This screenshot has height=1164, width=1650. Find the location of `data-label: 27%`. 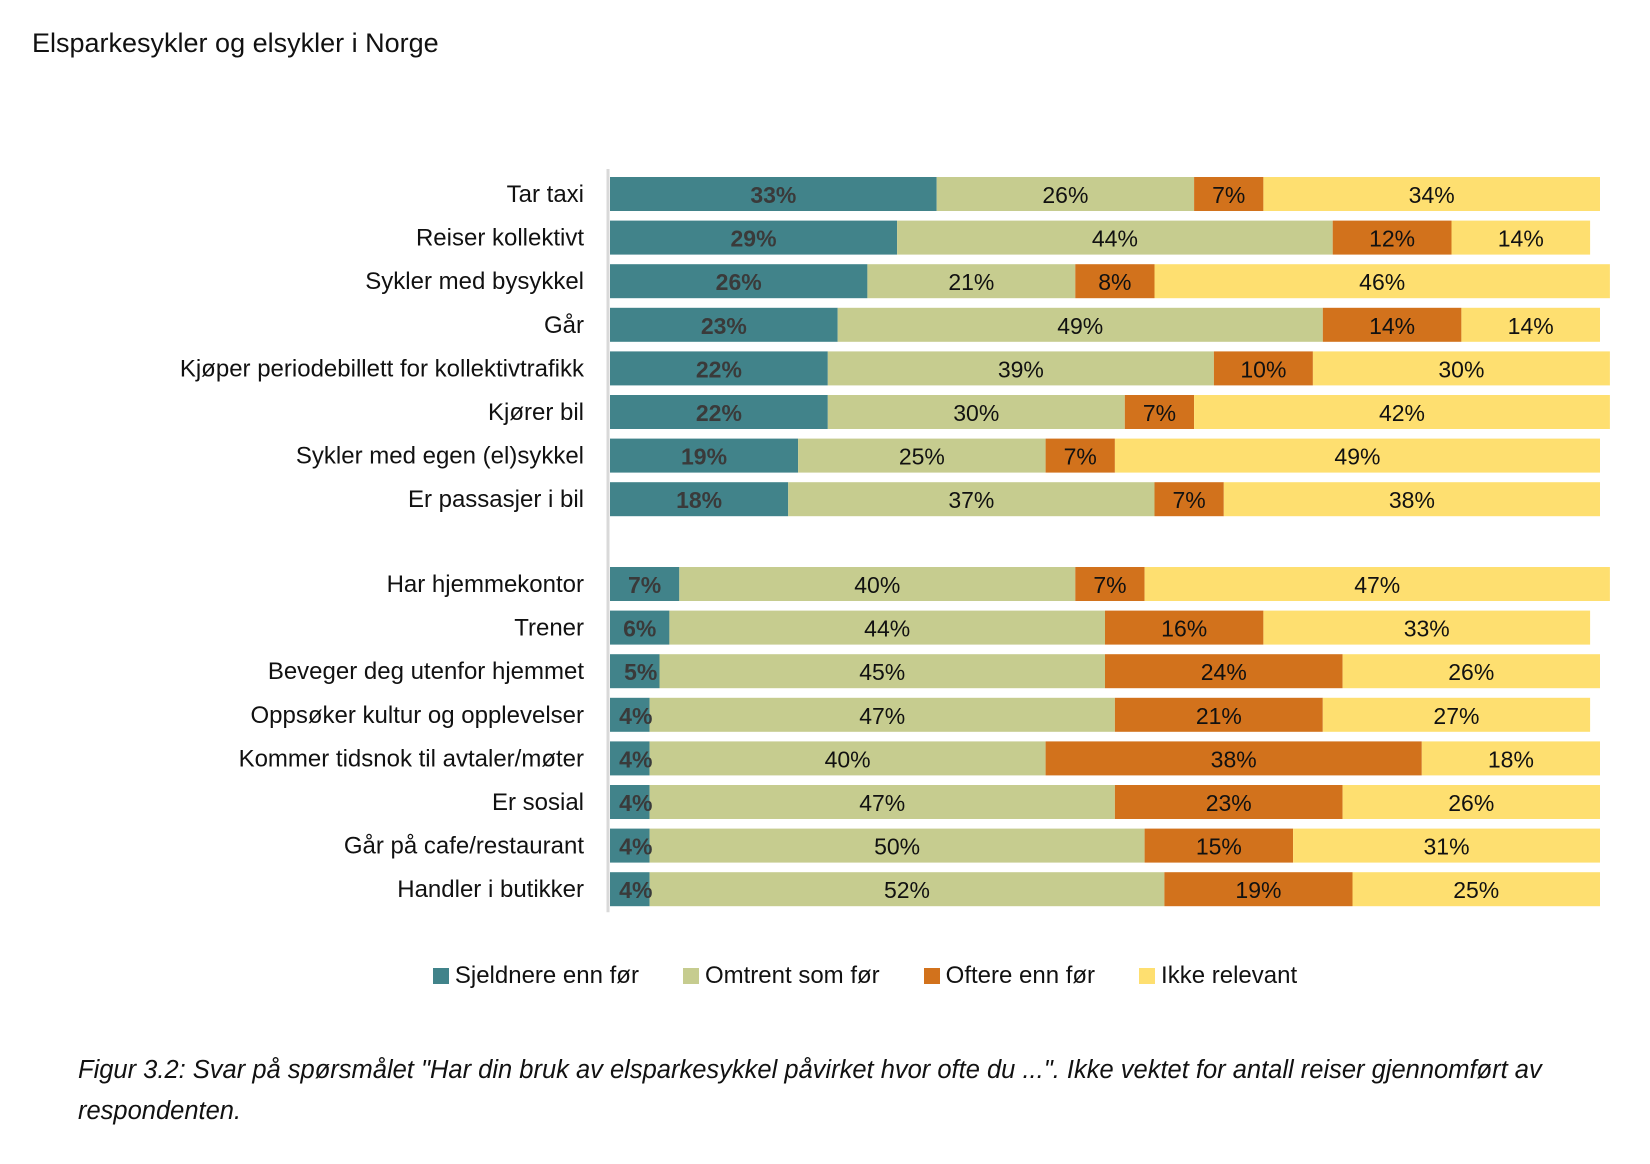

data-label: 27% is located at coordinates (1456, 716).